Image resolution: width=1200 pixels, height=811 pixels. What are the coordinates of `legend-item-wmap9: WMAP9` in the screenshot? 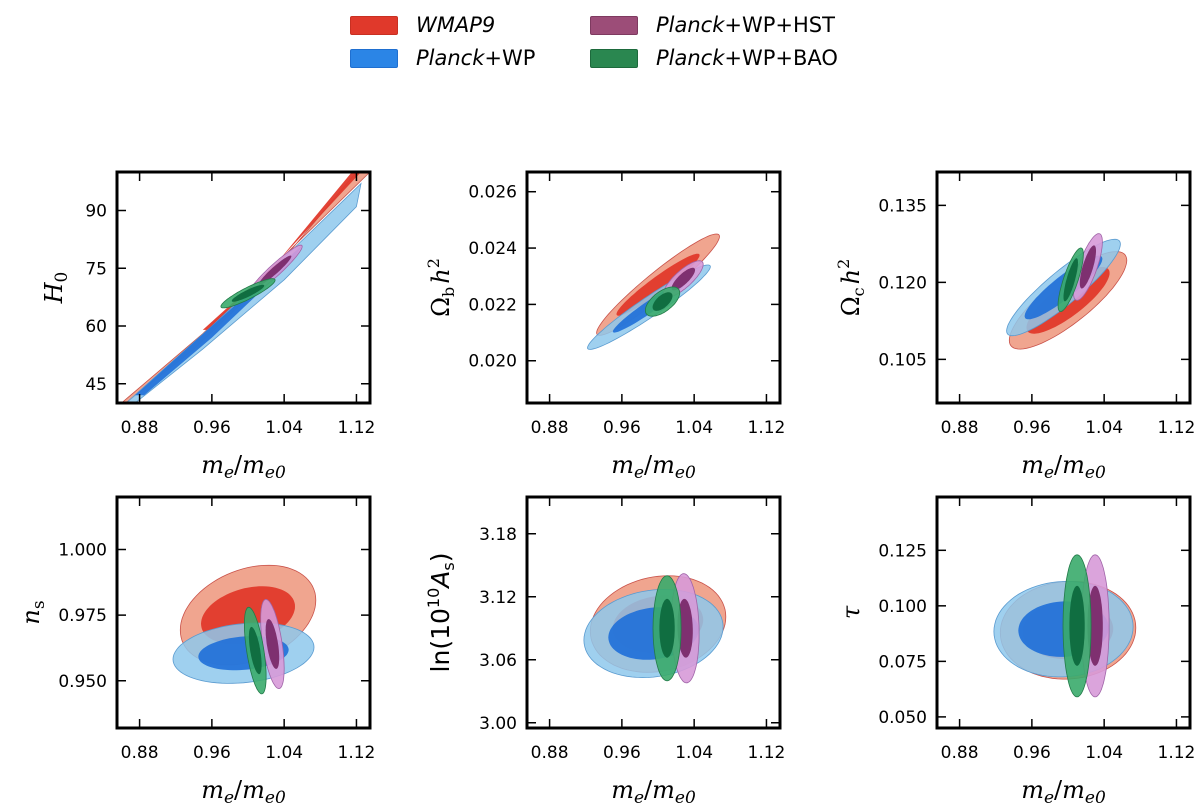 It's located at (423, 25).